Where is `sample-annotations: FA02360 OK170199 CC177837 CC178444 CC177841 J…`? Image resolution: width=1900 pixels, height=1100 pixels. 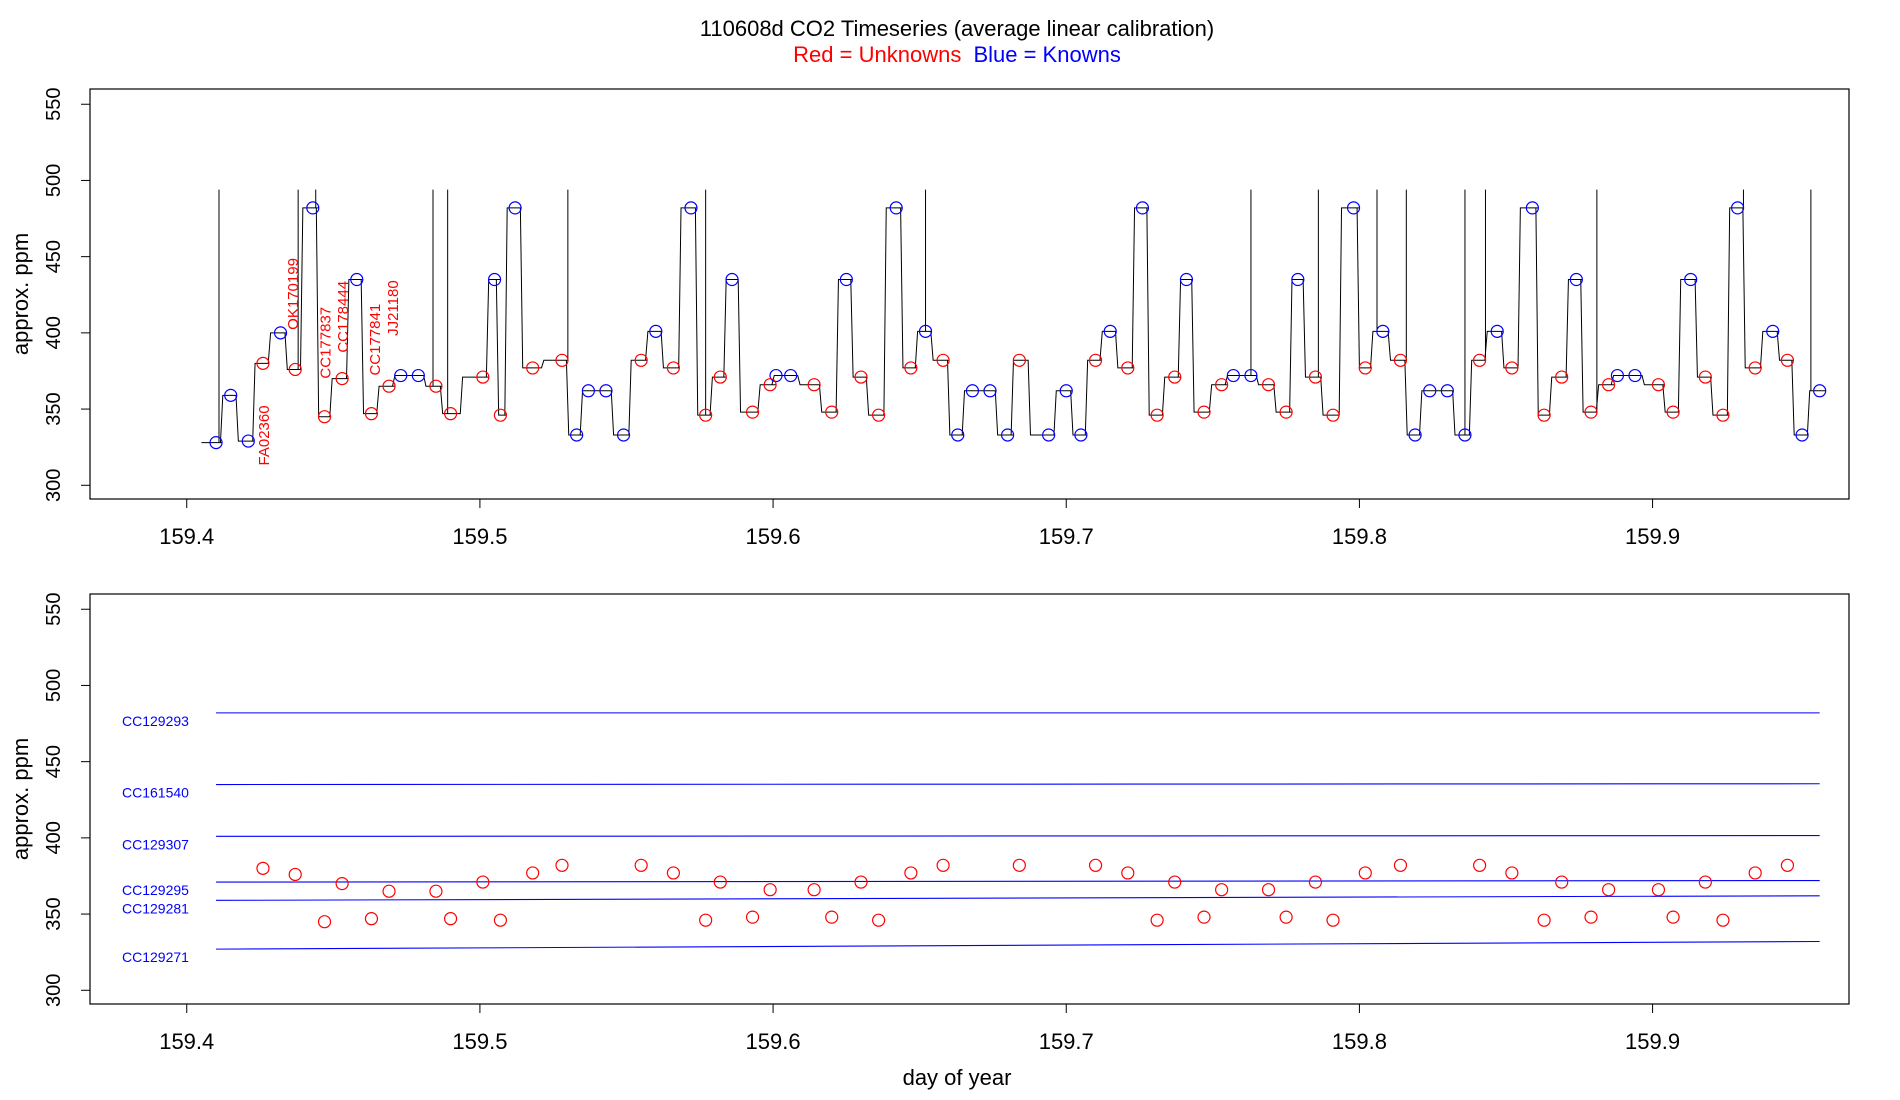
sample-annotations: FA02360 OK170199 CC177837 CC178444 CC177841 J… is located at coordinates (329, 361).